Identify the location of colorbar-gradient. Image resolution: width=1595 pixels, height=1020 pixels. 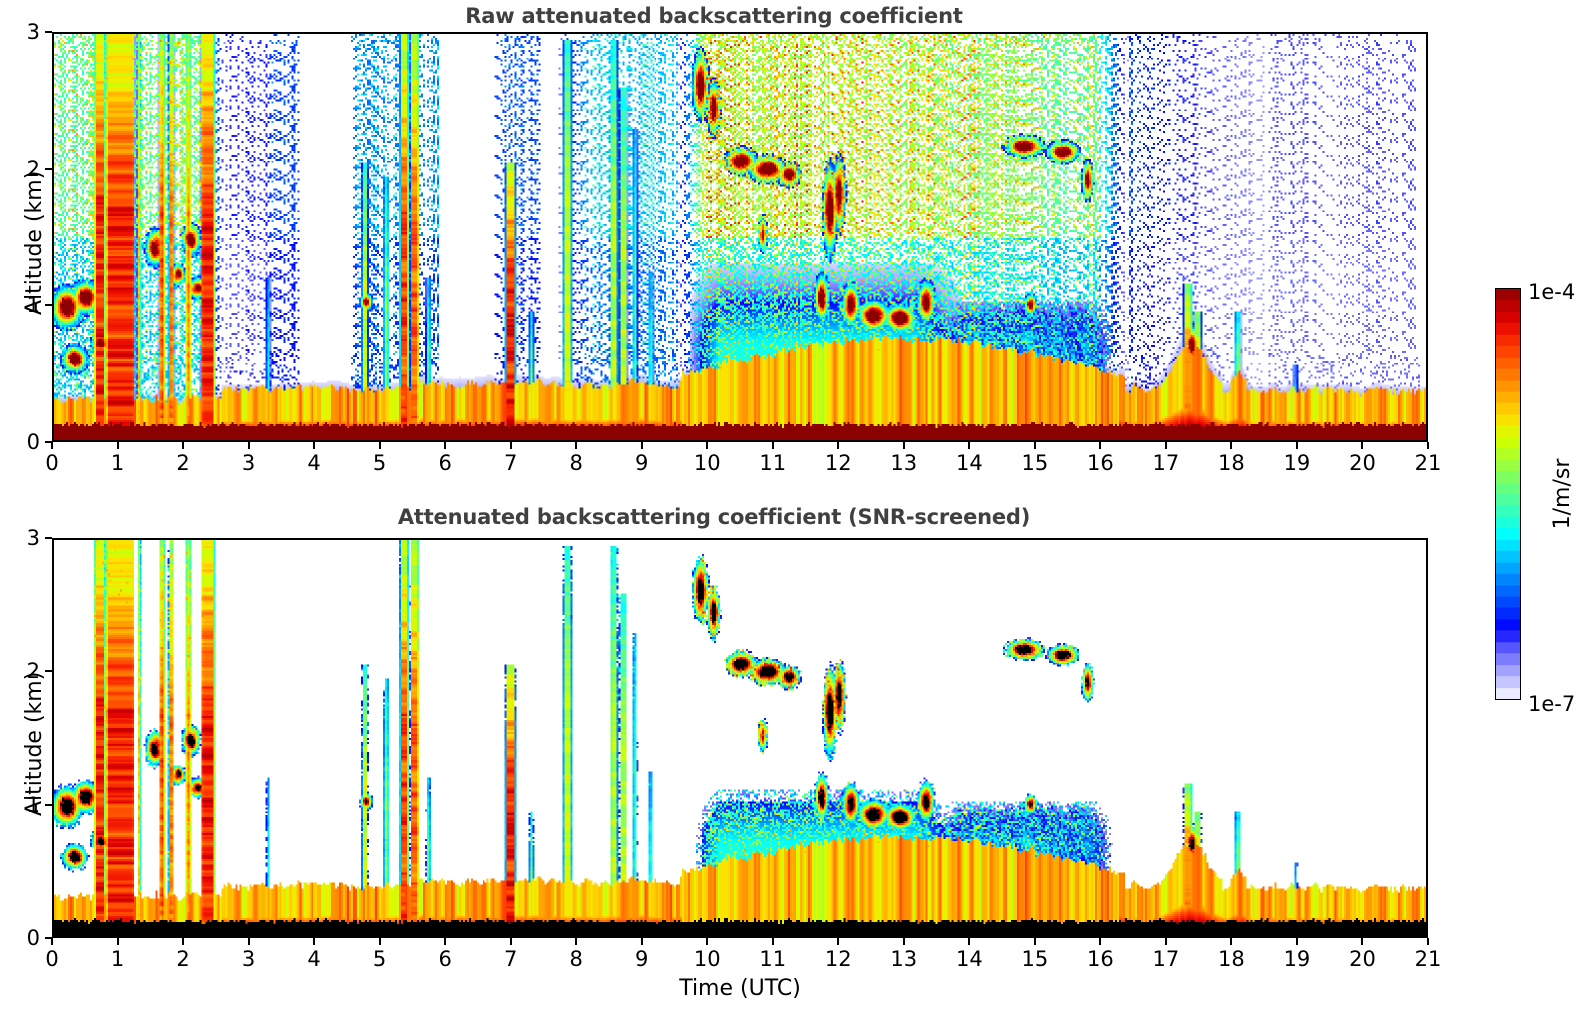
(1508, 494).